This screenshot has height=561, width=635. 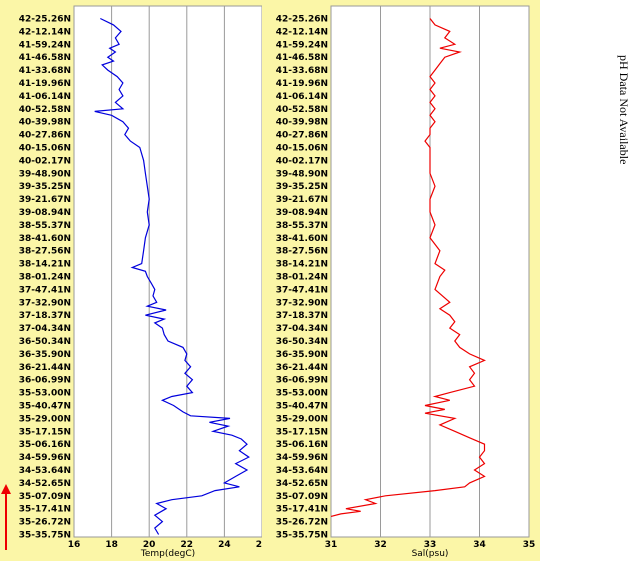 I want to click on x-tick-label: 20, so click(x=149, y=545).